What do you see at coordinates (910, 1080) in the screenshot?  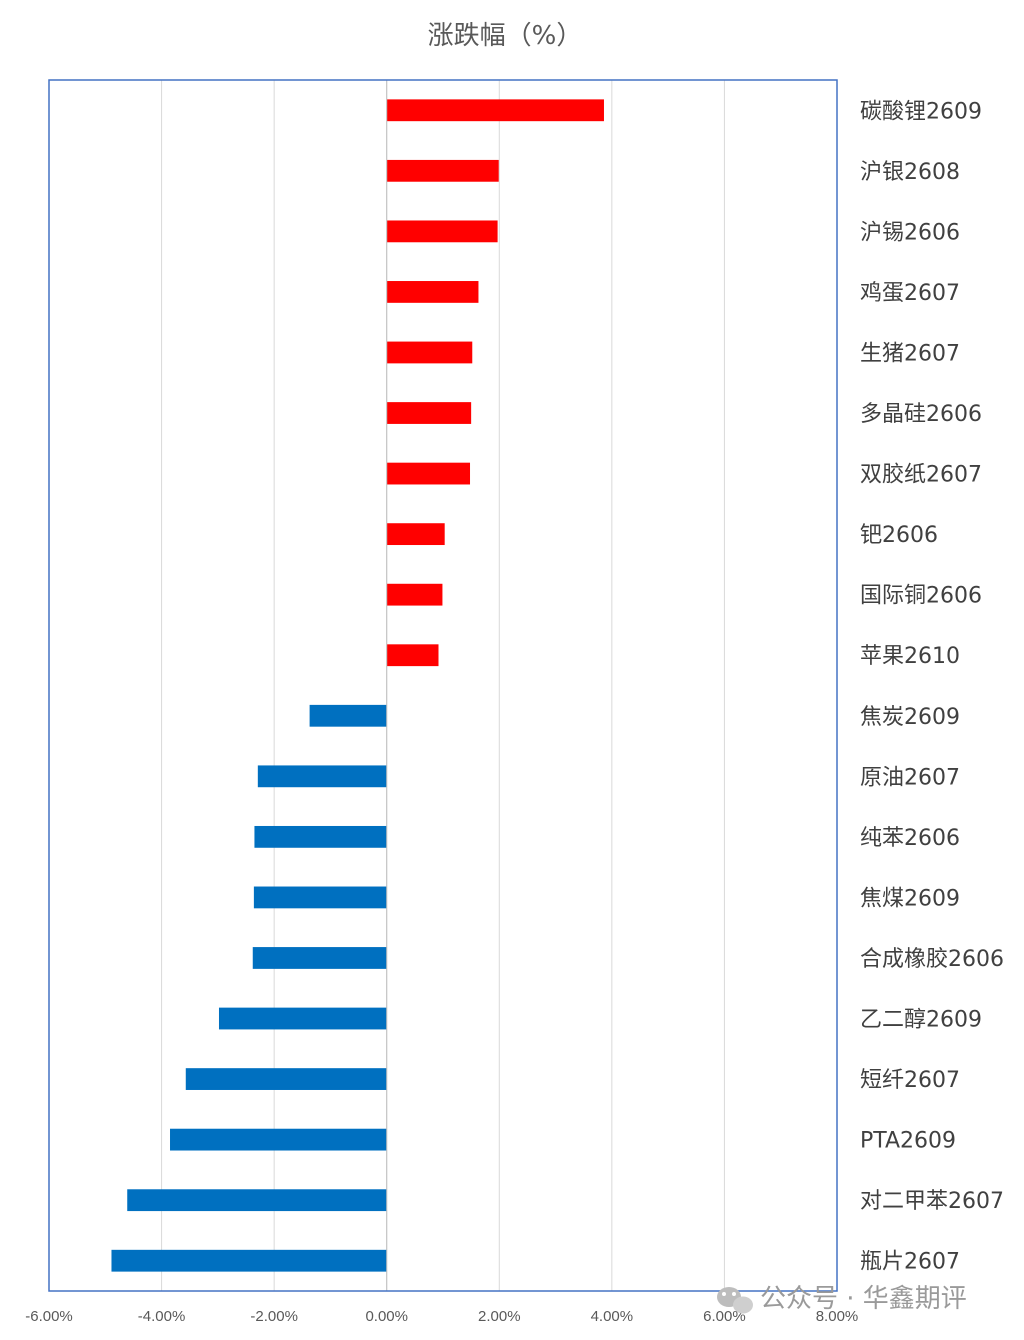 I see `category-label: 短纤2607` at bounding box center [910, 1080].